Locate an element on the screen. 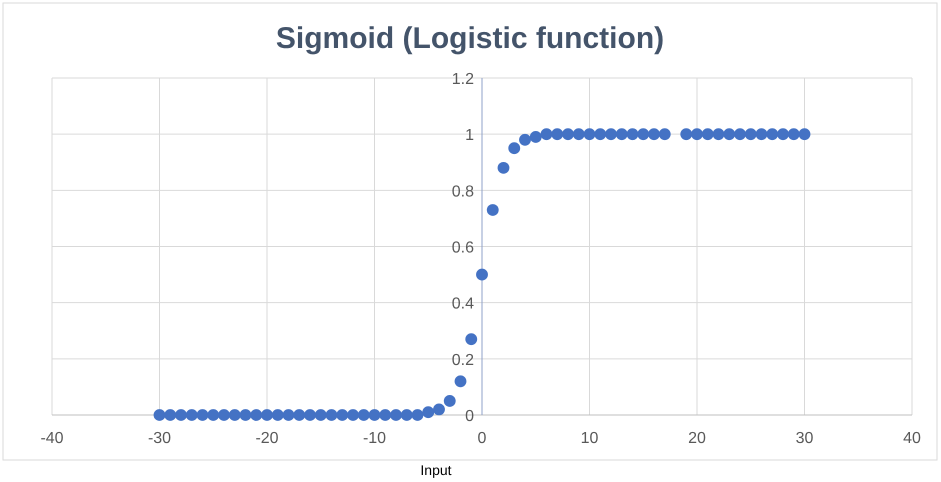  y-tick-label: 1 is located at coordinates (469, 135).